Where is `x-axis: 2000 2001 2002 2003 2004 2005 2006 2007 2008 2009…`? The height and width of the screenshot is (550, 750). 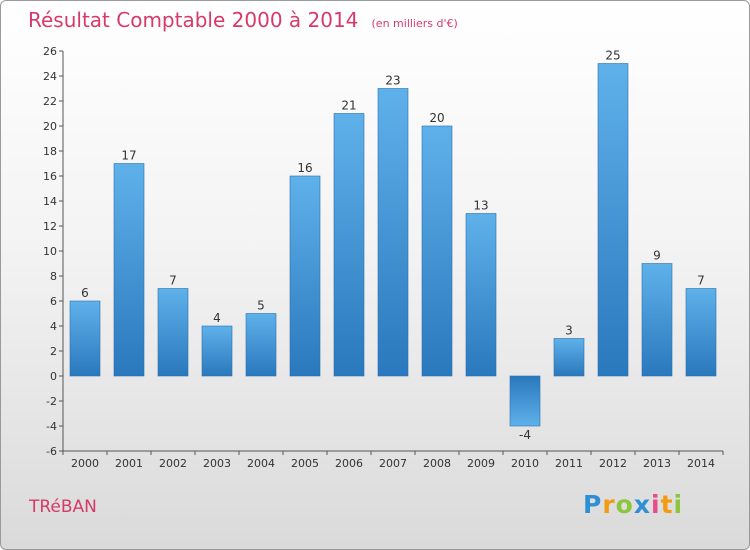
x-axis: 2000 2001 2002 2003 2004 2005 2006 2007 2008 2009… is located at coordinates (393, 460).